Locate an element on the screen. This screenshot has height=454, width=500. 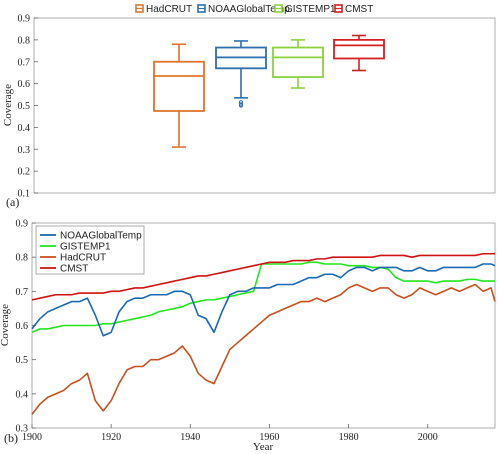
y-tick-label-b: 0.6 is located at coordinates (22, 326).